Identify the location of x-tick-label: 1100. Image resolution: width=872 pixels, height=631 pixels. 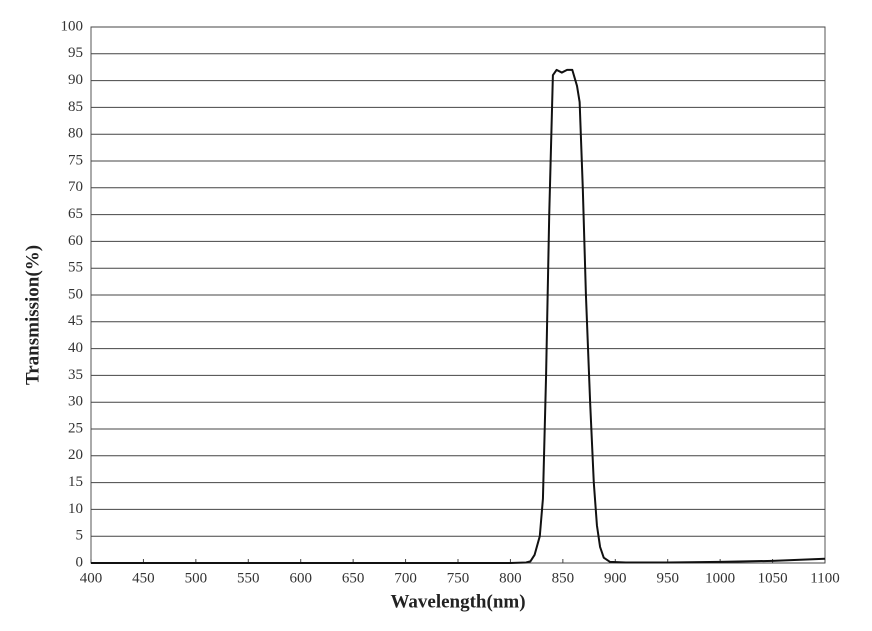
(824, 578).